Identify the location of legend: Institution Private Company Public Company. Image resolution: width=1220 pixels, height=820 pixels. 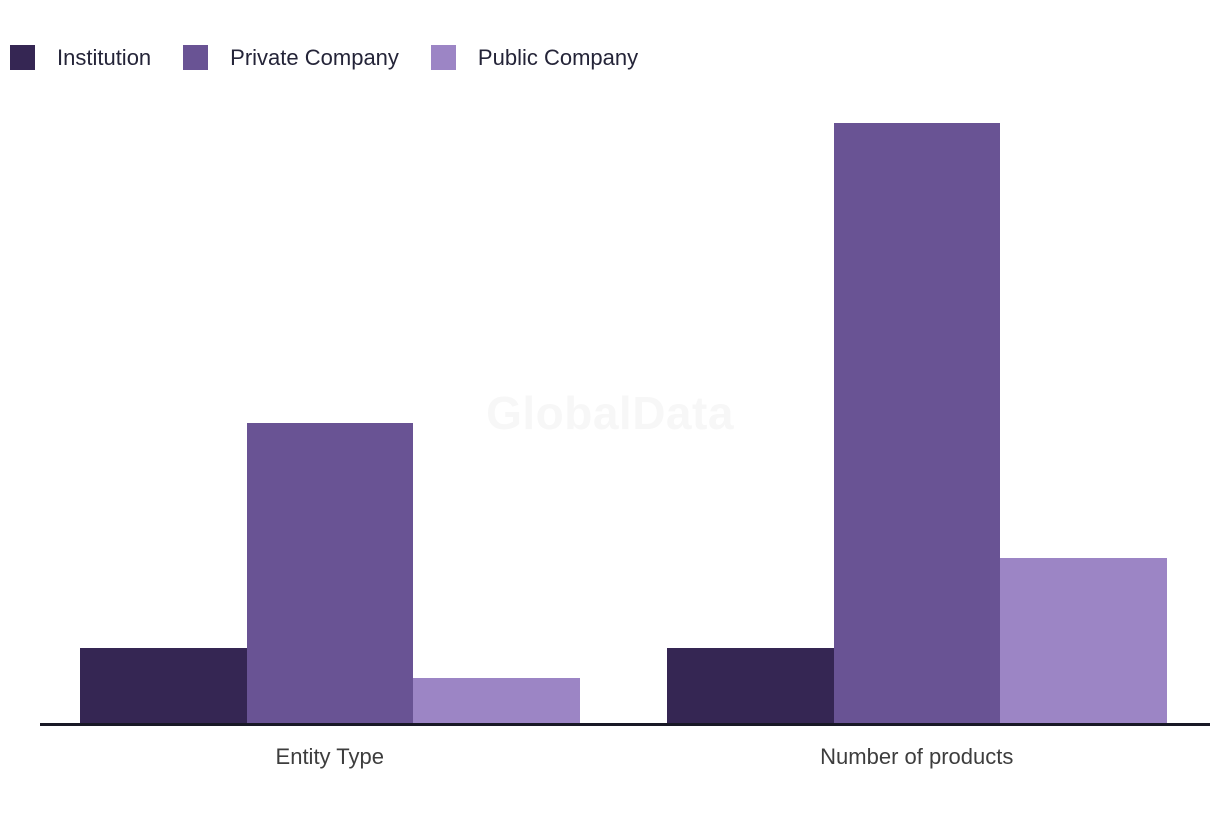
(340, 57).